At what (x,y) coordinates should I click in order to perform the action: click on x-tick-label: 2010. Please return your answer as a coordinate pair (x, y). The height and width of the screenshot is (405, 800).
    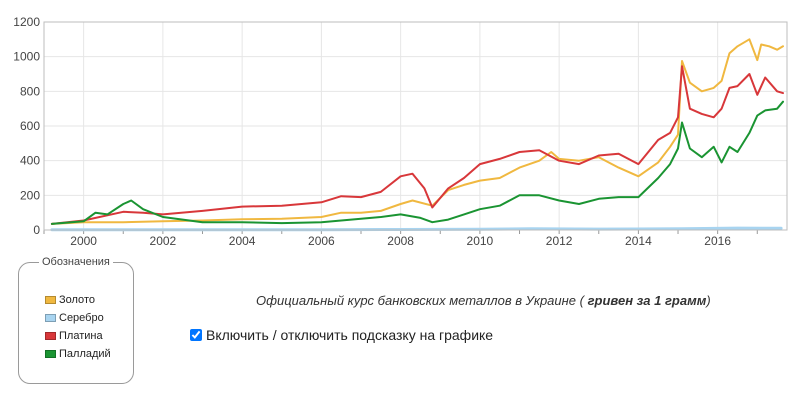
    Looking at the image, I should click on (480, 241).